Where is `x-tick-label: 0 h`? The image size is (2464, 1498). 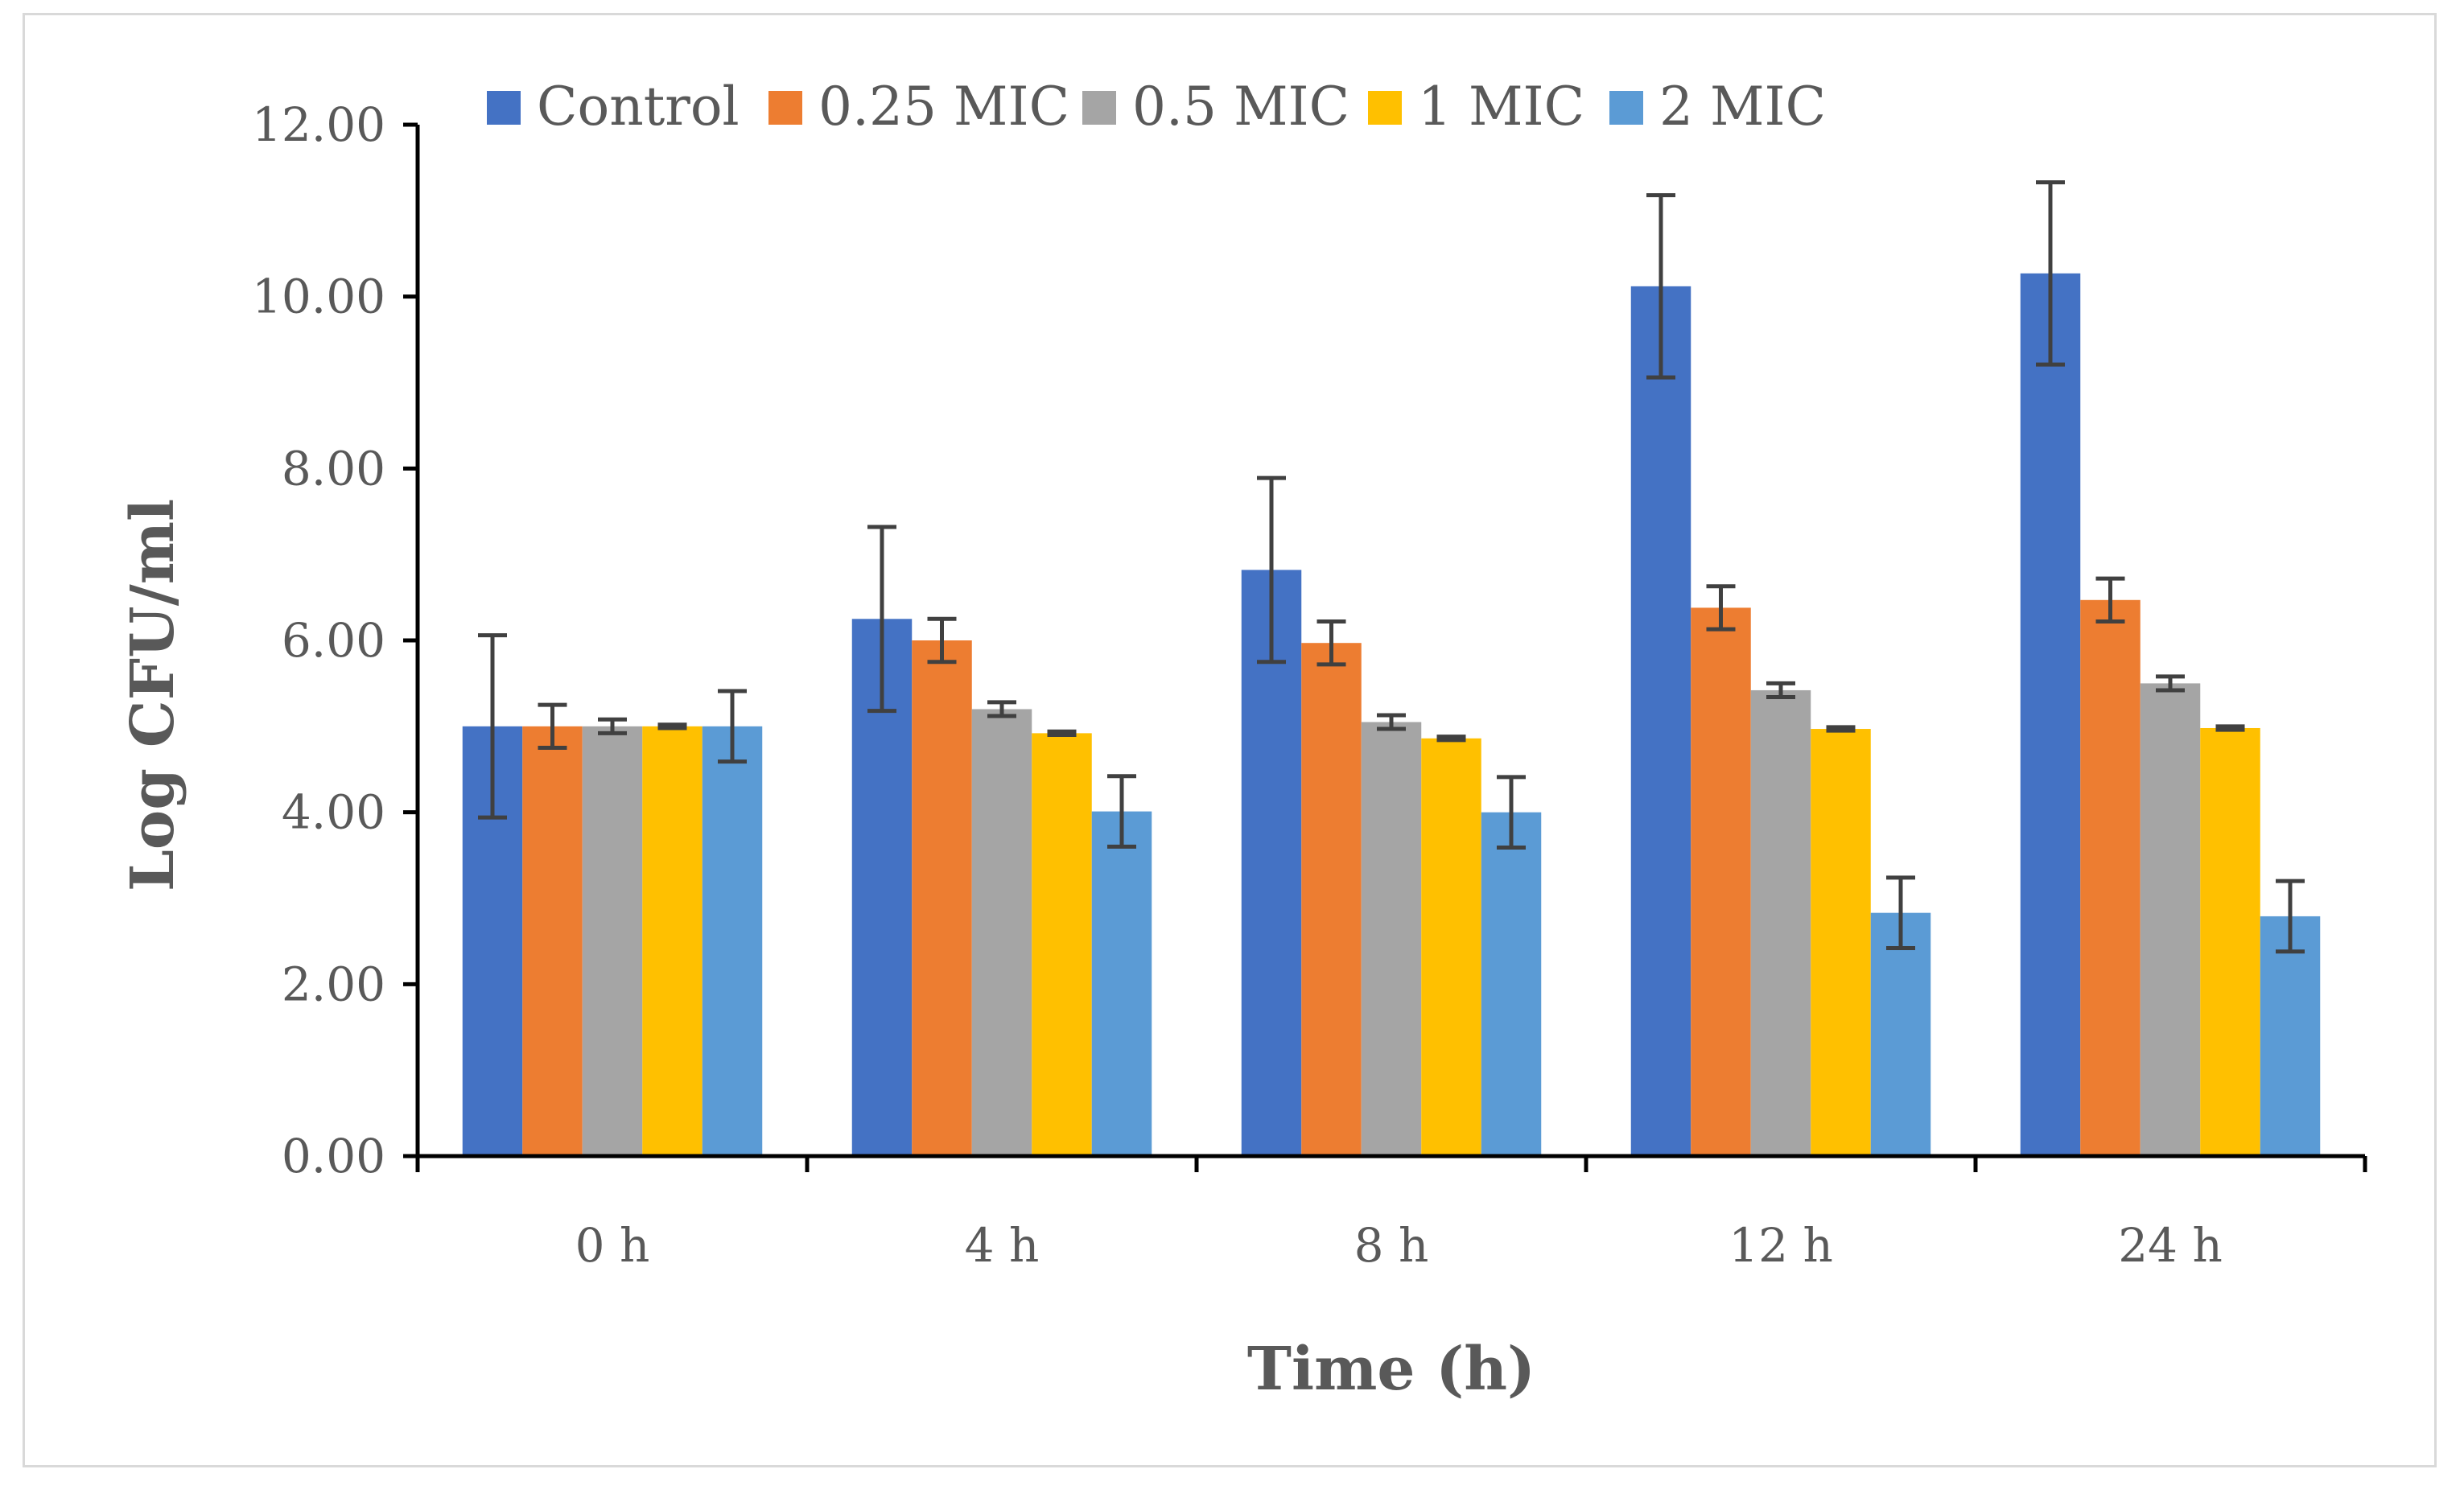
x-tick-label: 0 h is located at coordinates (612, 1245).